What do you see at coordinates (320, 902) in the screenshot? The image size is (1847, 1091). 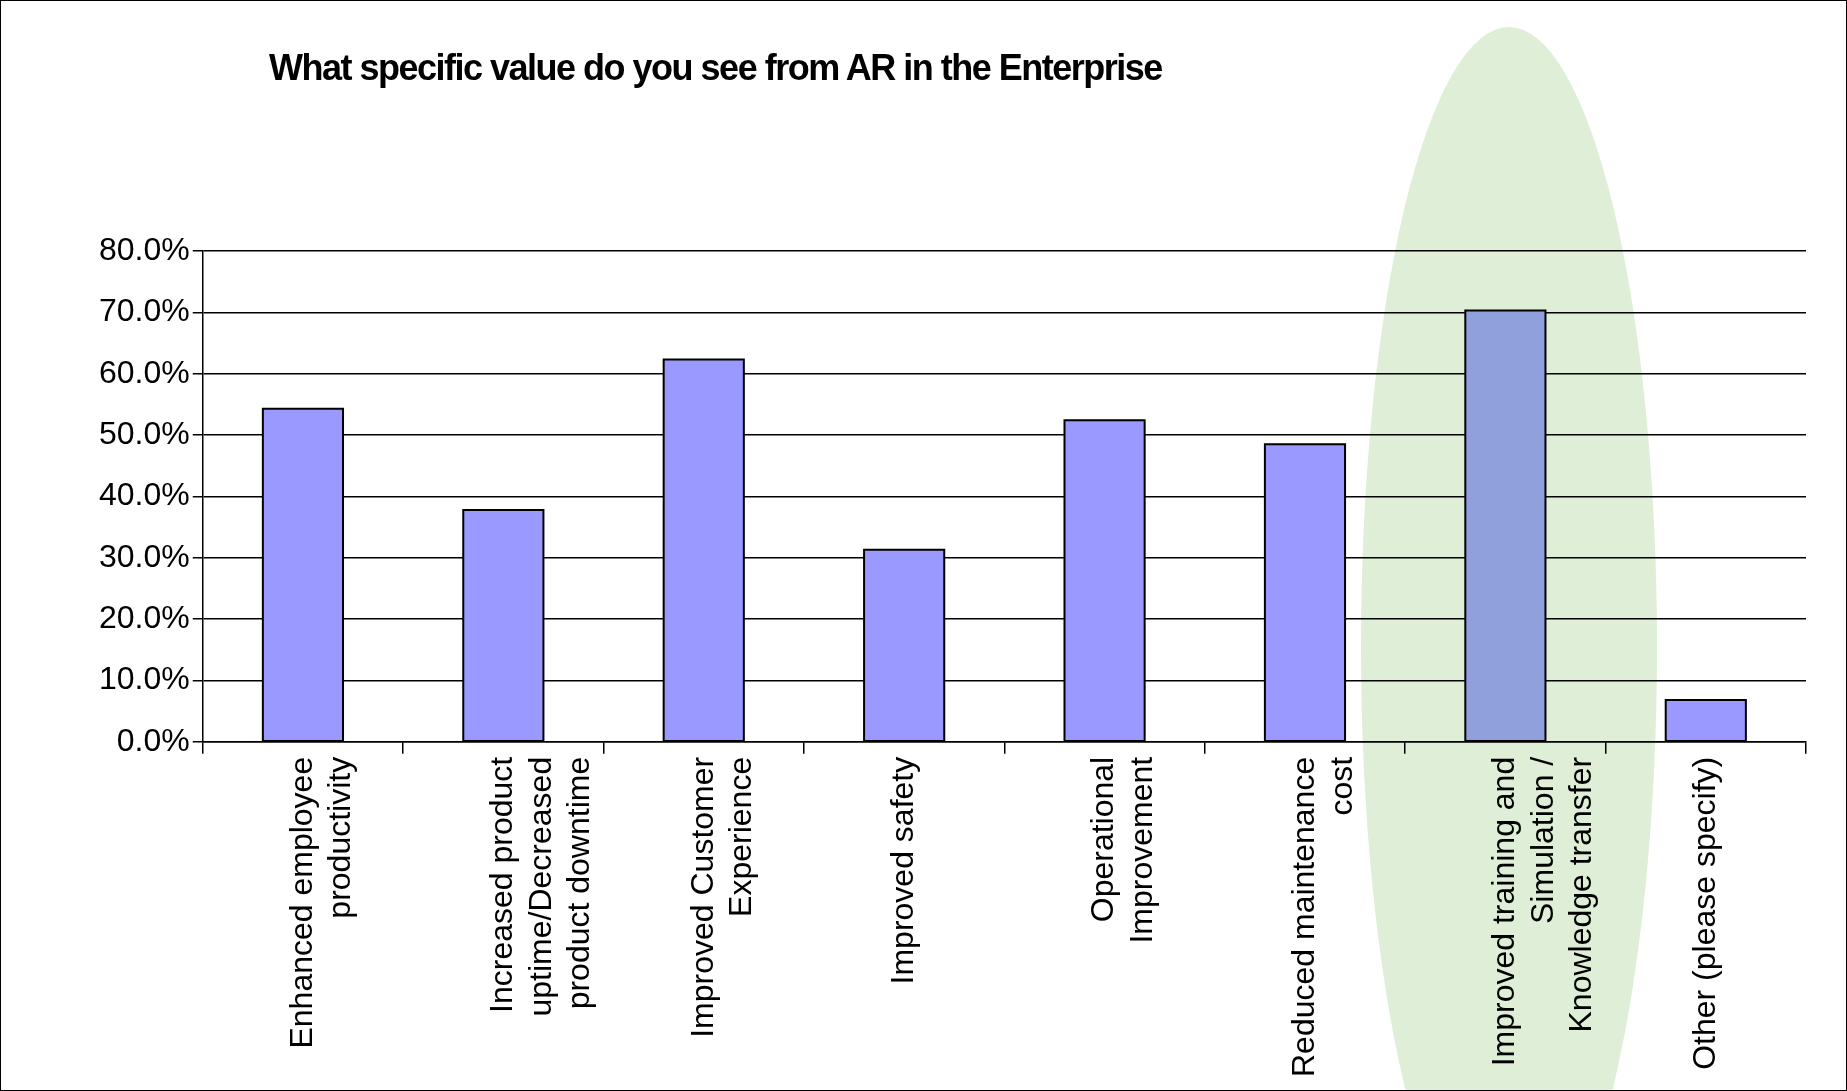 I see `x-tick-label: Enhanced employee productivity` at bounding box center [320, 902].